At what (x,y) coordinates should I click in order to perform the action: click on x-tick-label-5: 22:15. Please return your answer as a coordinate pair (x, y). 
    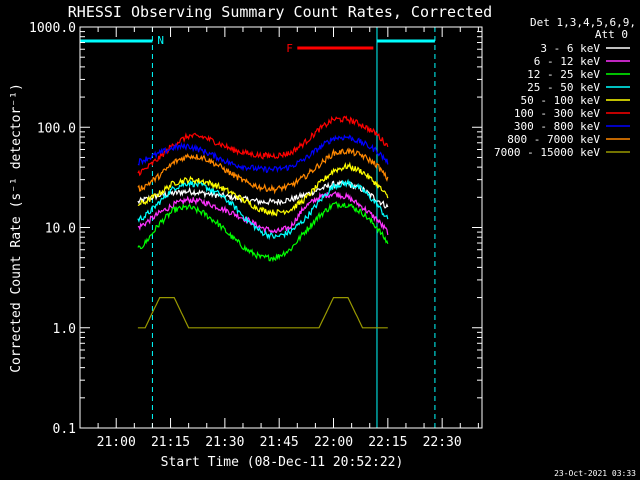
    Looking at the image, I should click on (387, 442).